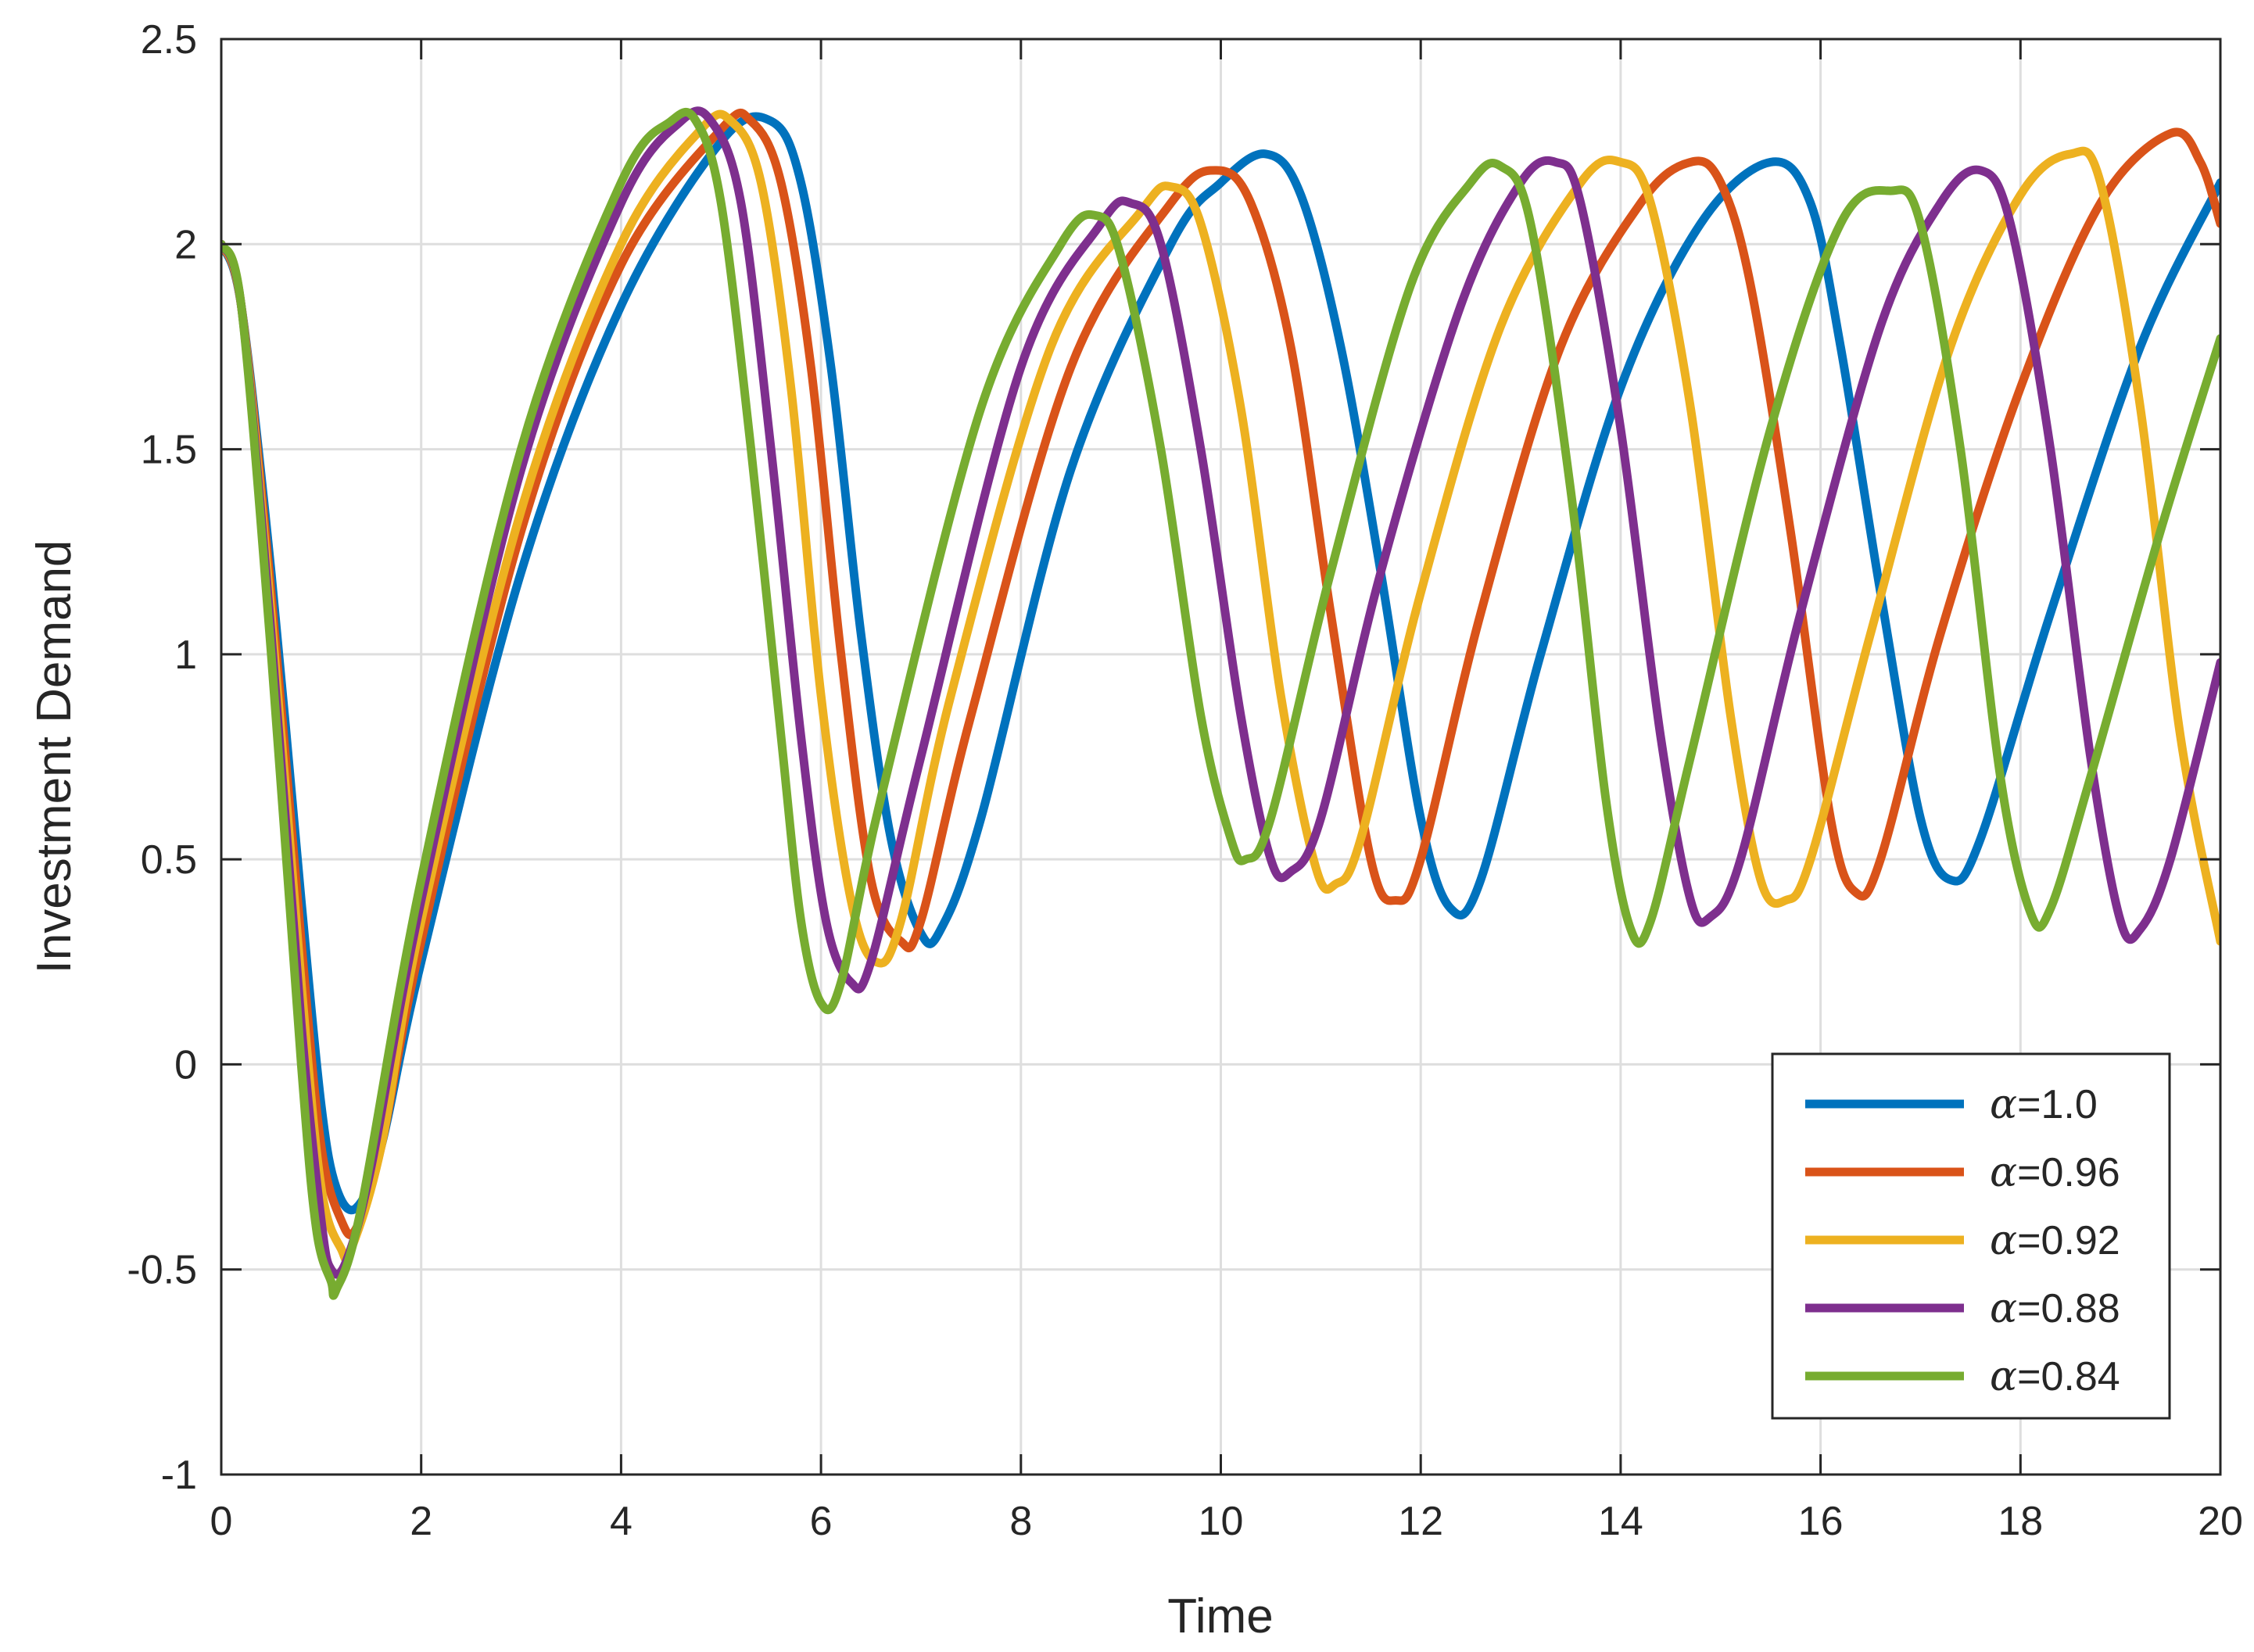 Image resolution: width=2254 pixels, height=1652 pixels. I want to click on x-tick-label: 6, so click(822, 1521).